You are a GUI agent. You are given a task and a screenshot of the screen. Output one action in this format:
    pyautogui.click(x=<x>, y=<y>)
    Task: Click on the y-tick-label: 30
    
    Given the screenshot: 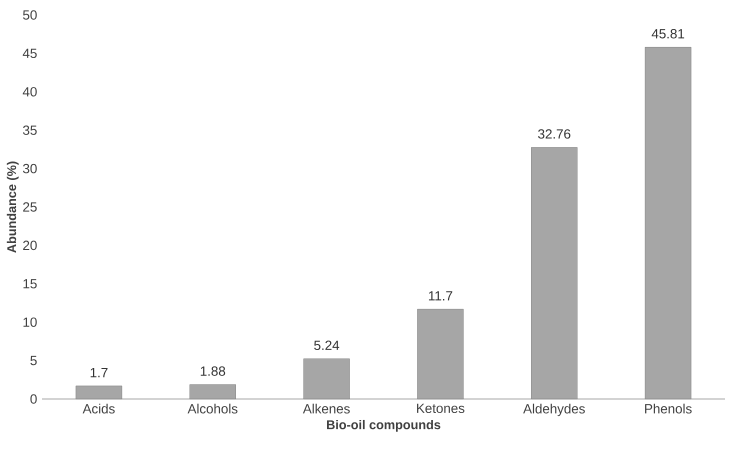 What is the action you would take?
    pyautogui.click(x=29, y=169)
    